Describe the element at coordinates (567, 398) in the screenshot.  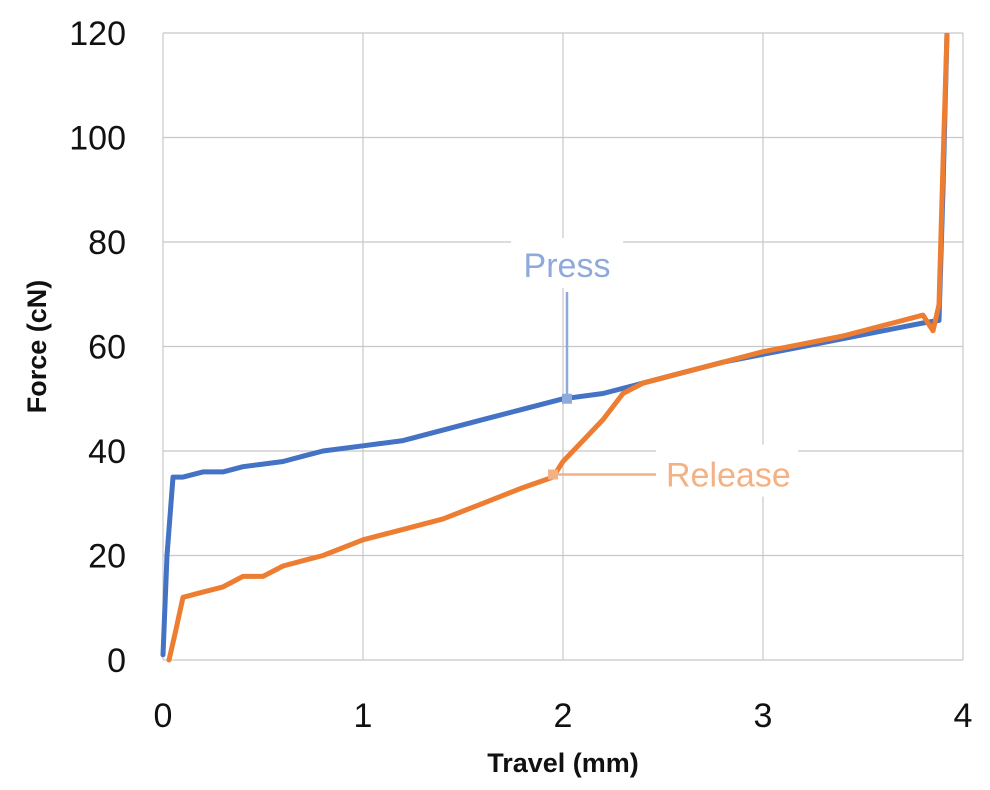
I see `press-callout-marker` at that location.